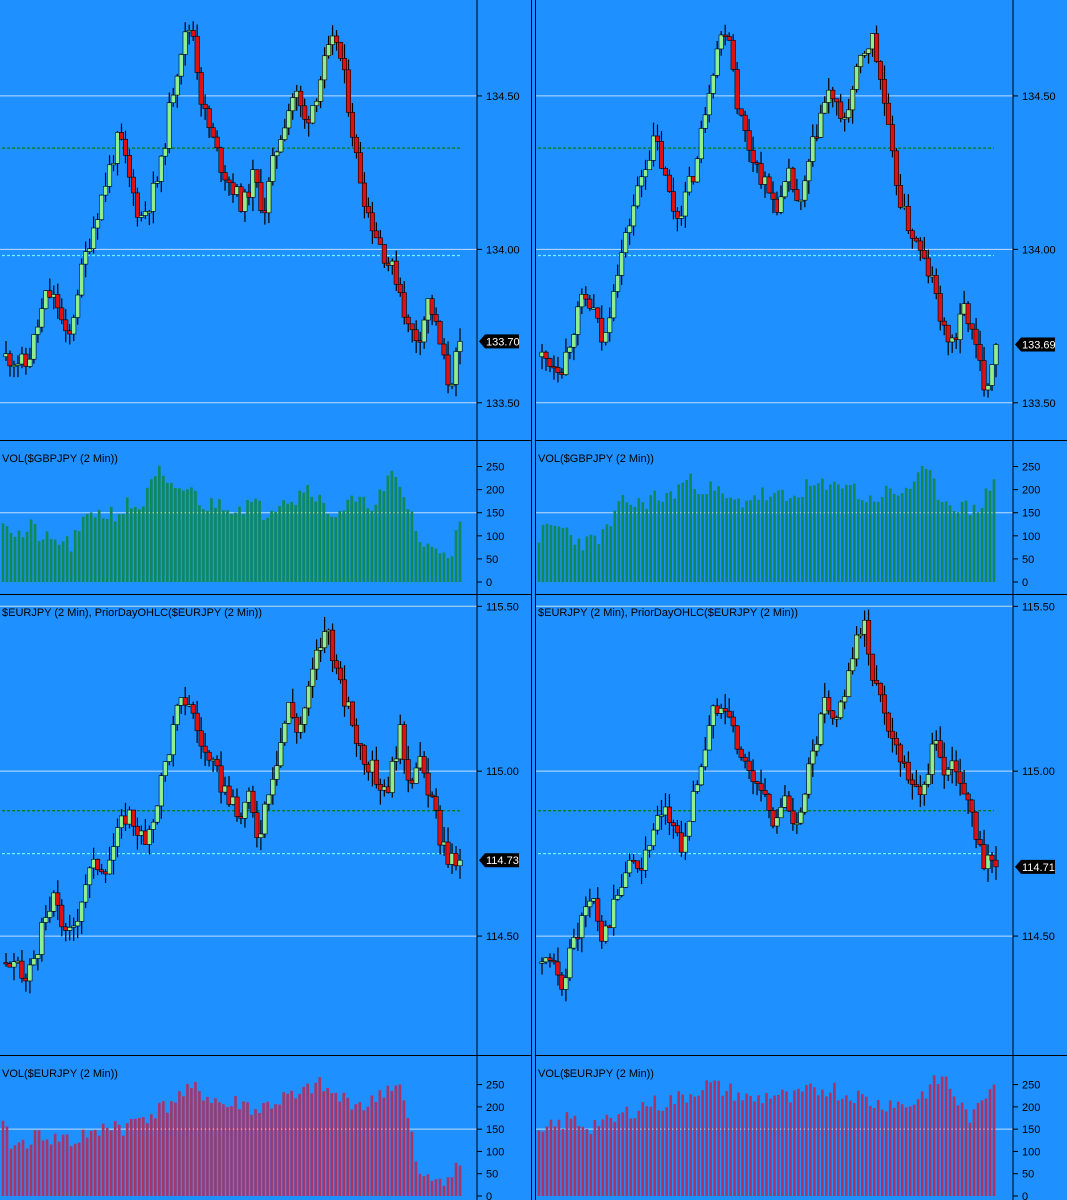 This screenshot has width=1067, height=1200. Describe the element at coordinates (503, 404) in the screenshot. I see `price-tick-label: 133.50` at that location.